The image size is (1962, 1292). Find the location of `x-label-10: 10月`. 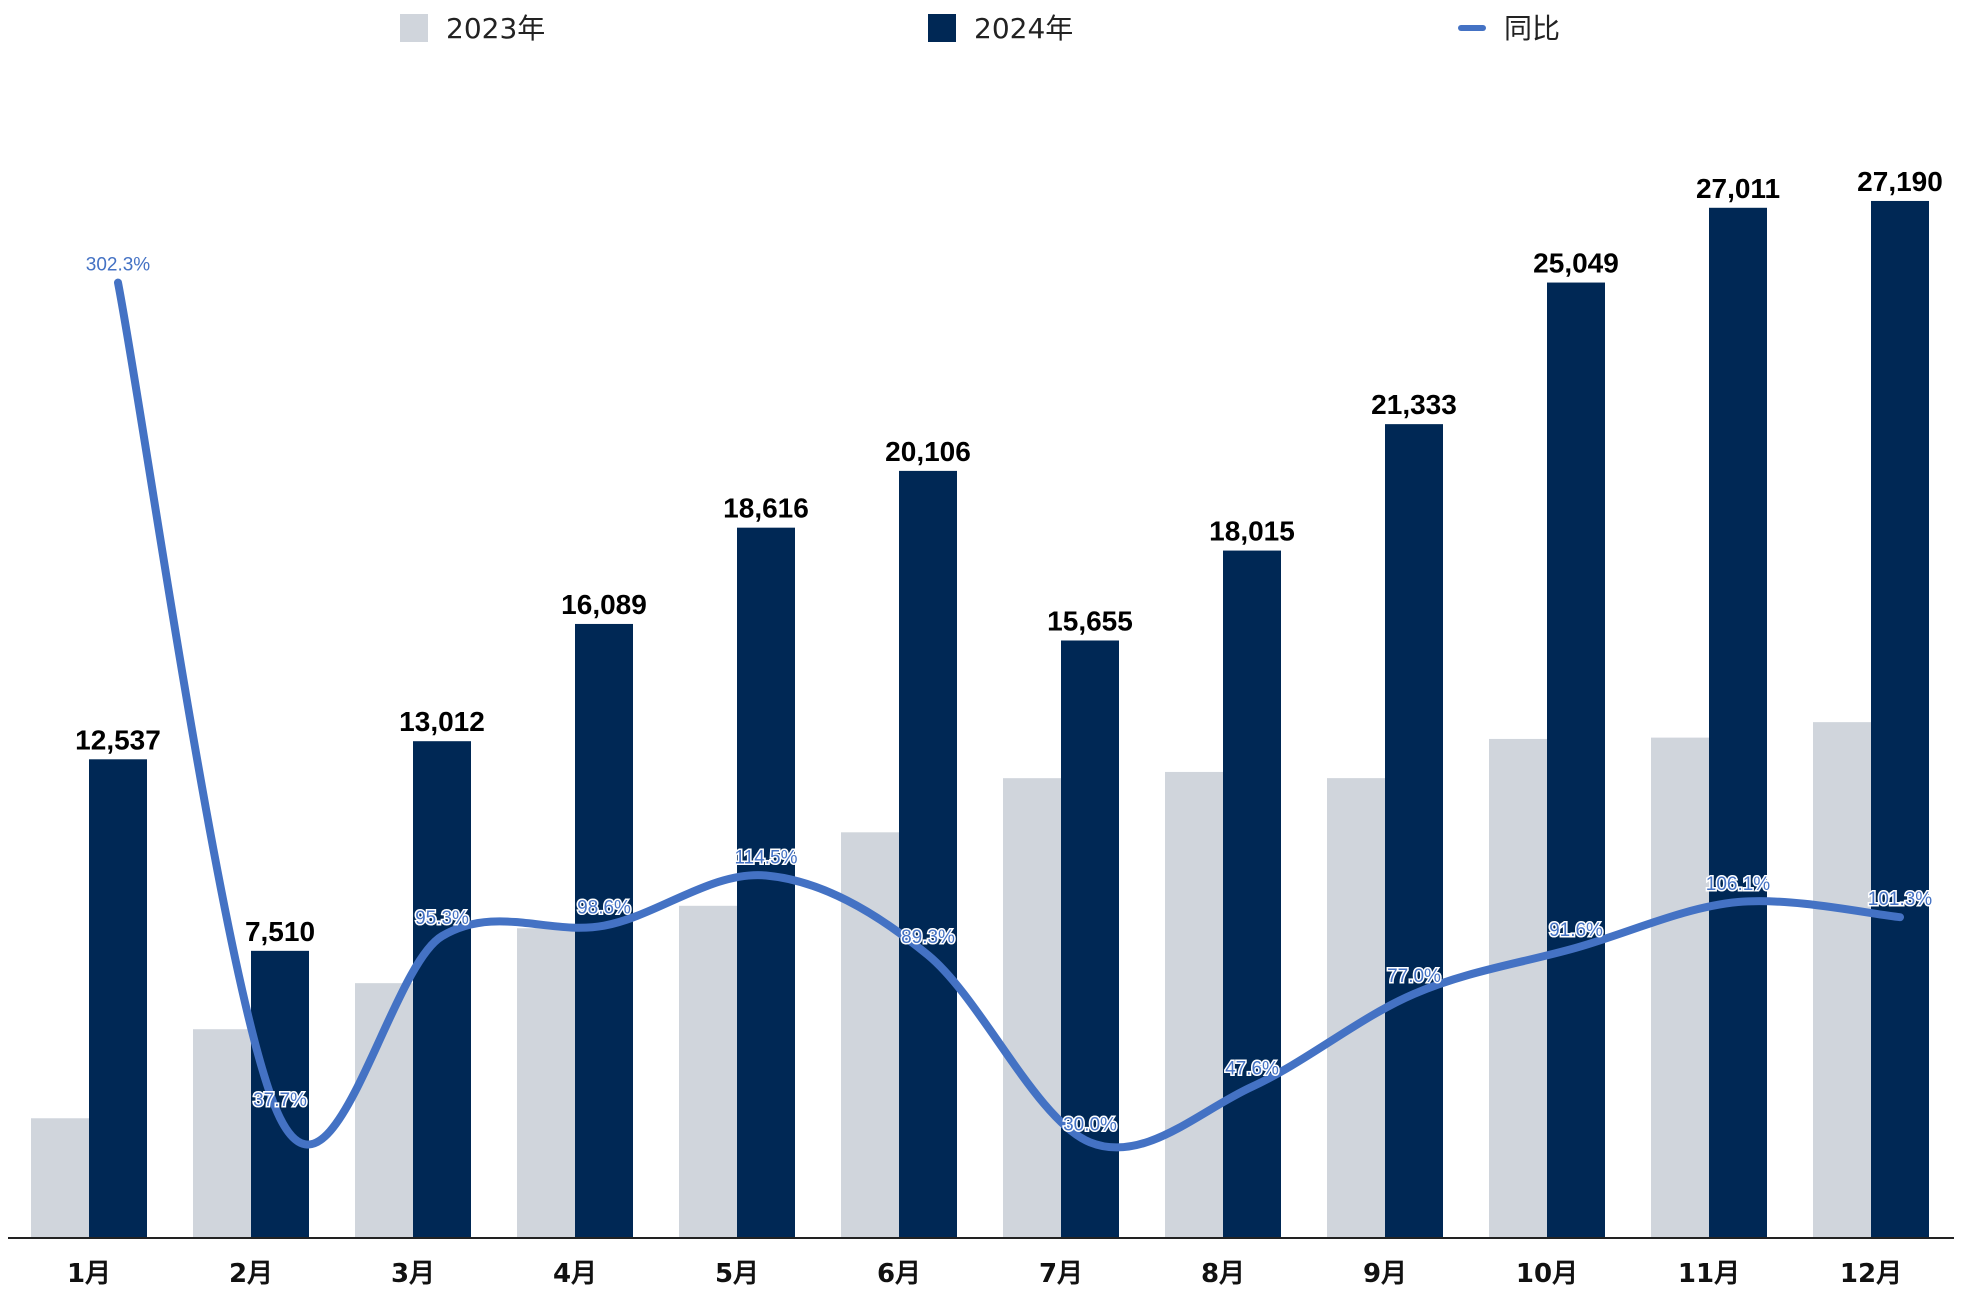

x-label-10: 10月 is located at coordinates (1547, 1274).